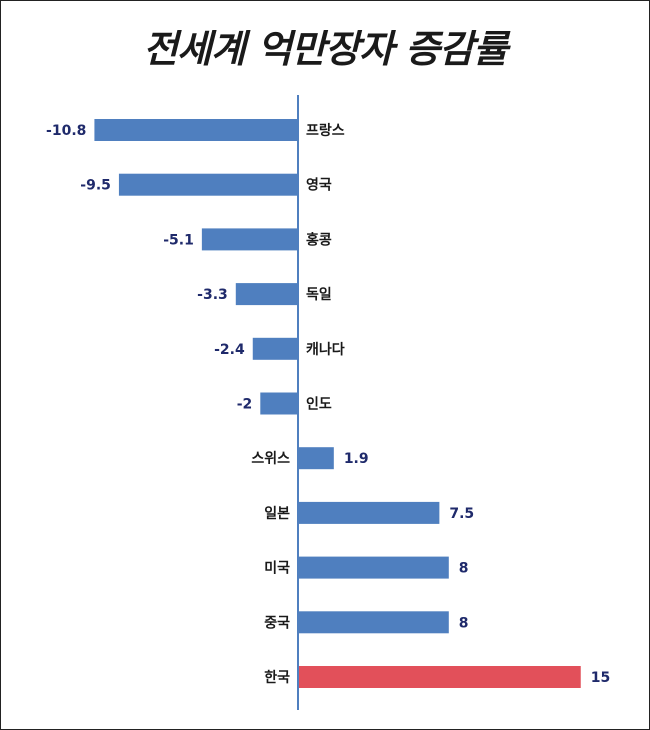 Image resolution: width=650 pixels, height=730 pixels. What do you see at coordinates (325, 131) in the screenshot?
I see `category-label: 프랑스` at bounding box center [325, 131].